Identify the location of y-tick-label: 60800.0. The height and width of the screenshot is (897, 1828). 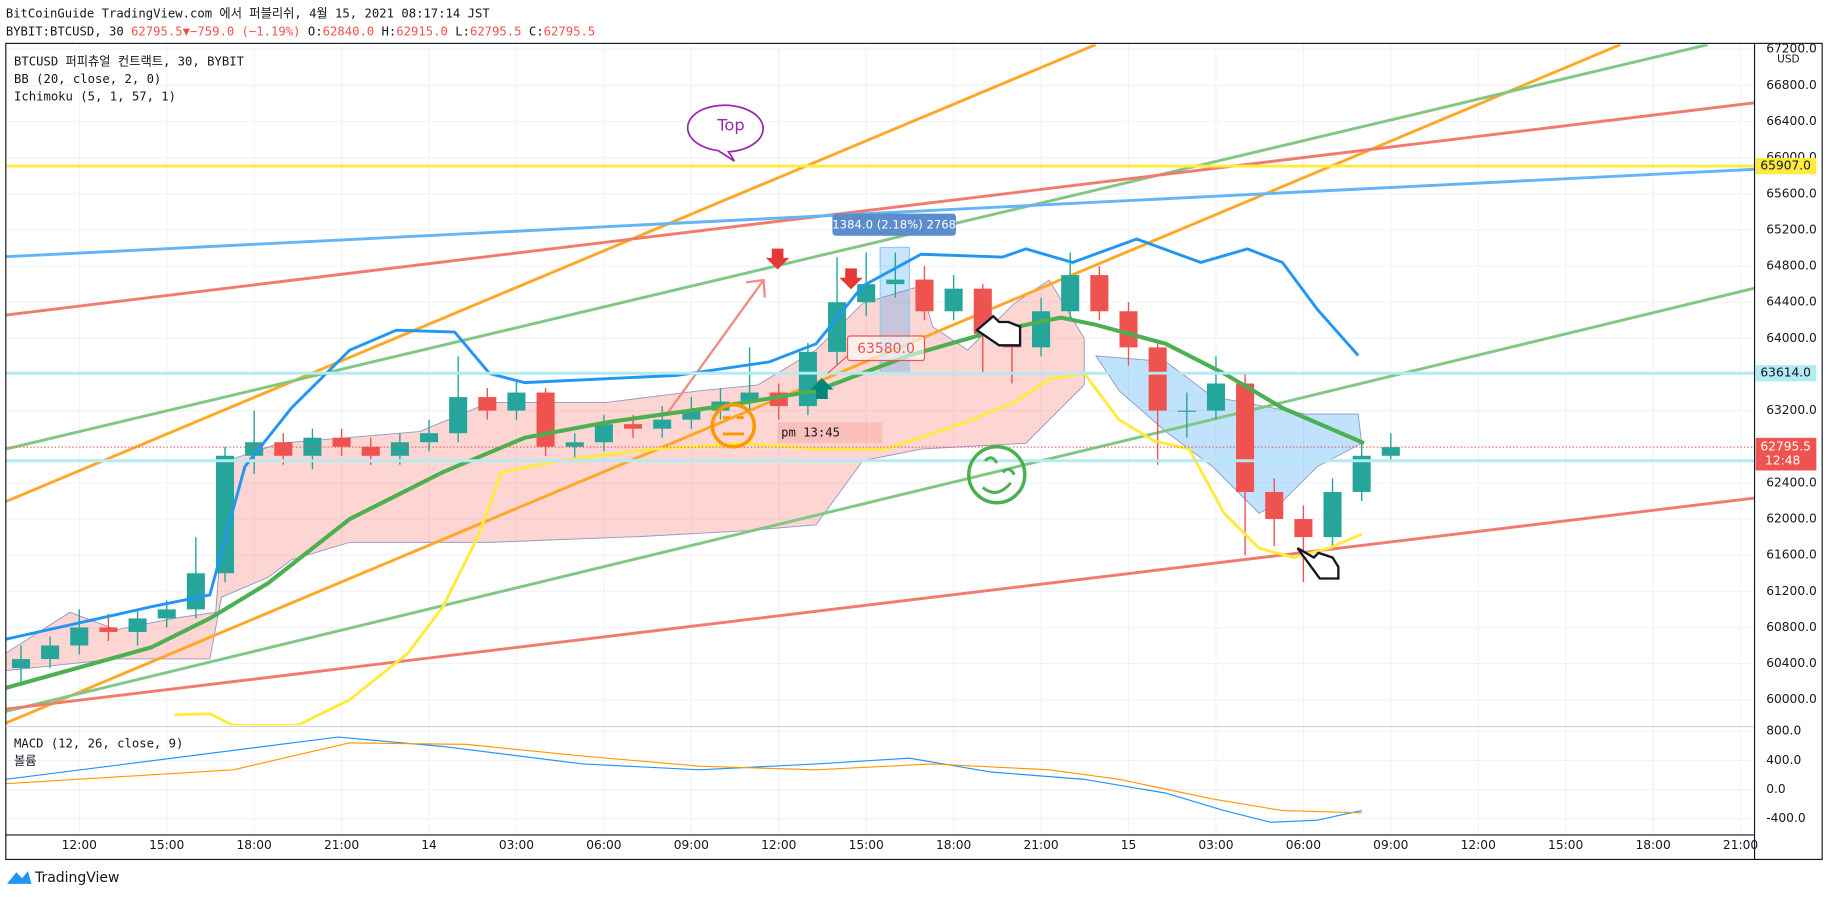
(1791, 627).